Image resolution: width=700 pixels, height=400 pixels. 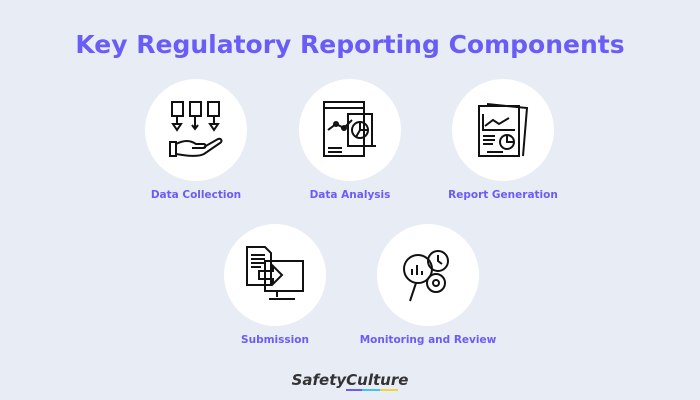 What do you see at coordinates (371, 390) in the screenshot?
I see `logo-underline-blue` at bounding box center [371, 390].